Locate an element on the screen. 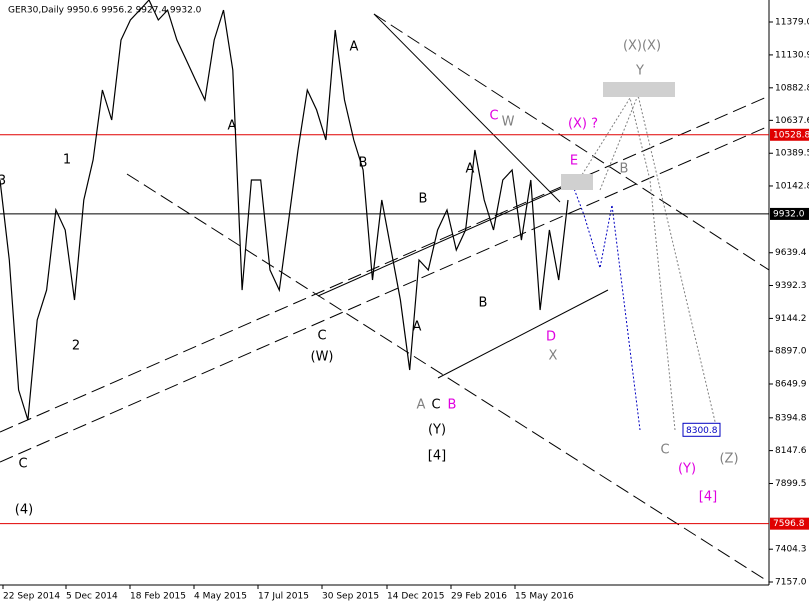  level-label: 10528.8 is located at coordinates (791, 135).